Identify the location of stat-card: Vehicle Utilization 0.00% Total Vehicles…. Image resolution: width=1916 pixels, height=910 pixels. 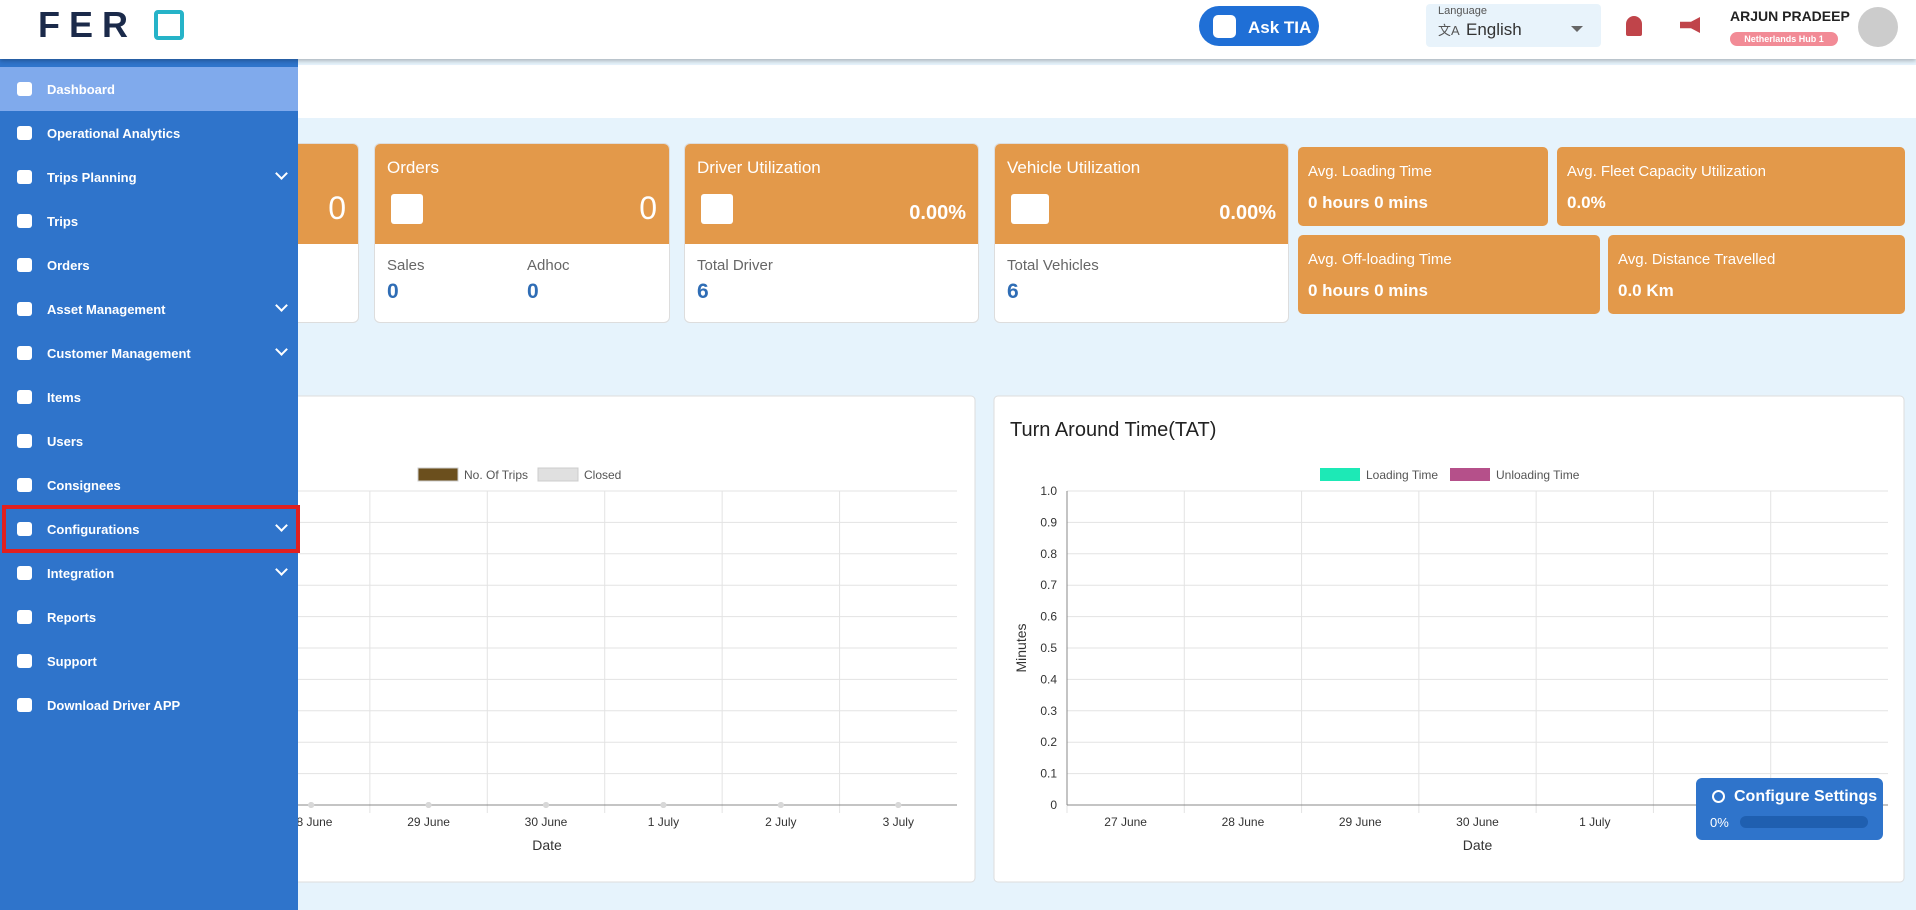
(1141, 233).